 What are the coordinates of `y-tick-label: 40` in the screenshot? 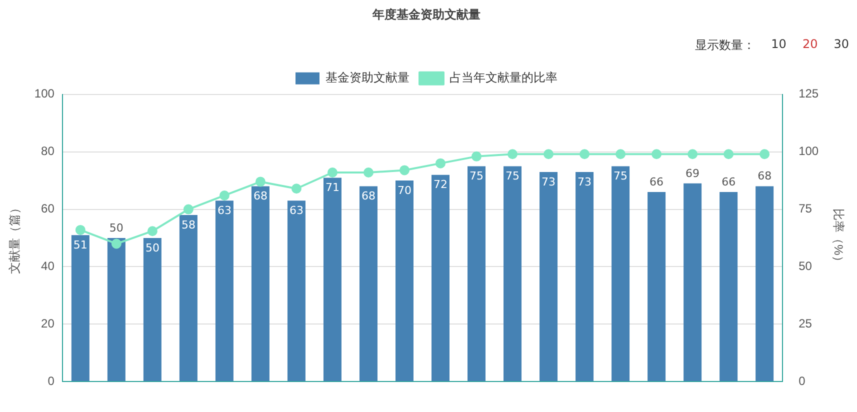 It's located at (48, 266).